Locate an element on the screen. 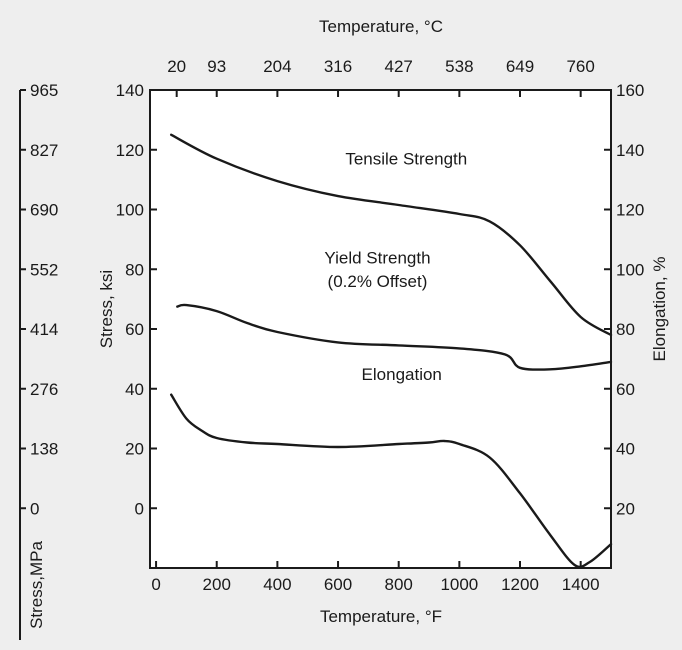  x2-tick-label: 538 is located at coordinates (459, 66).